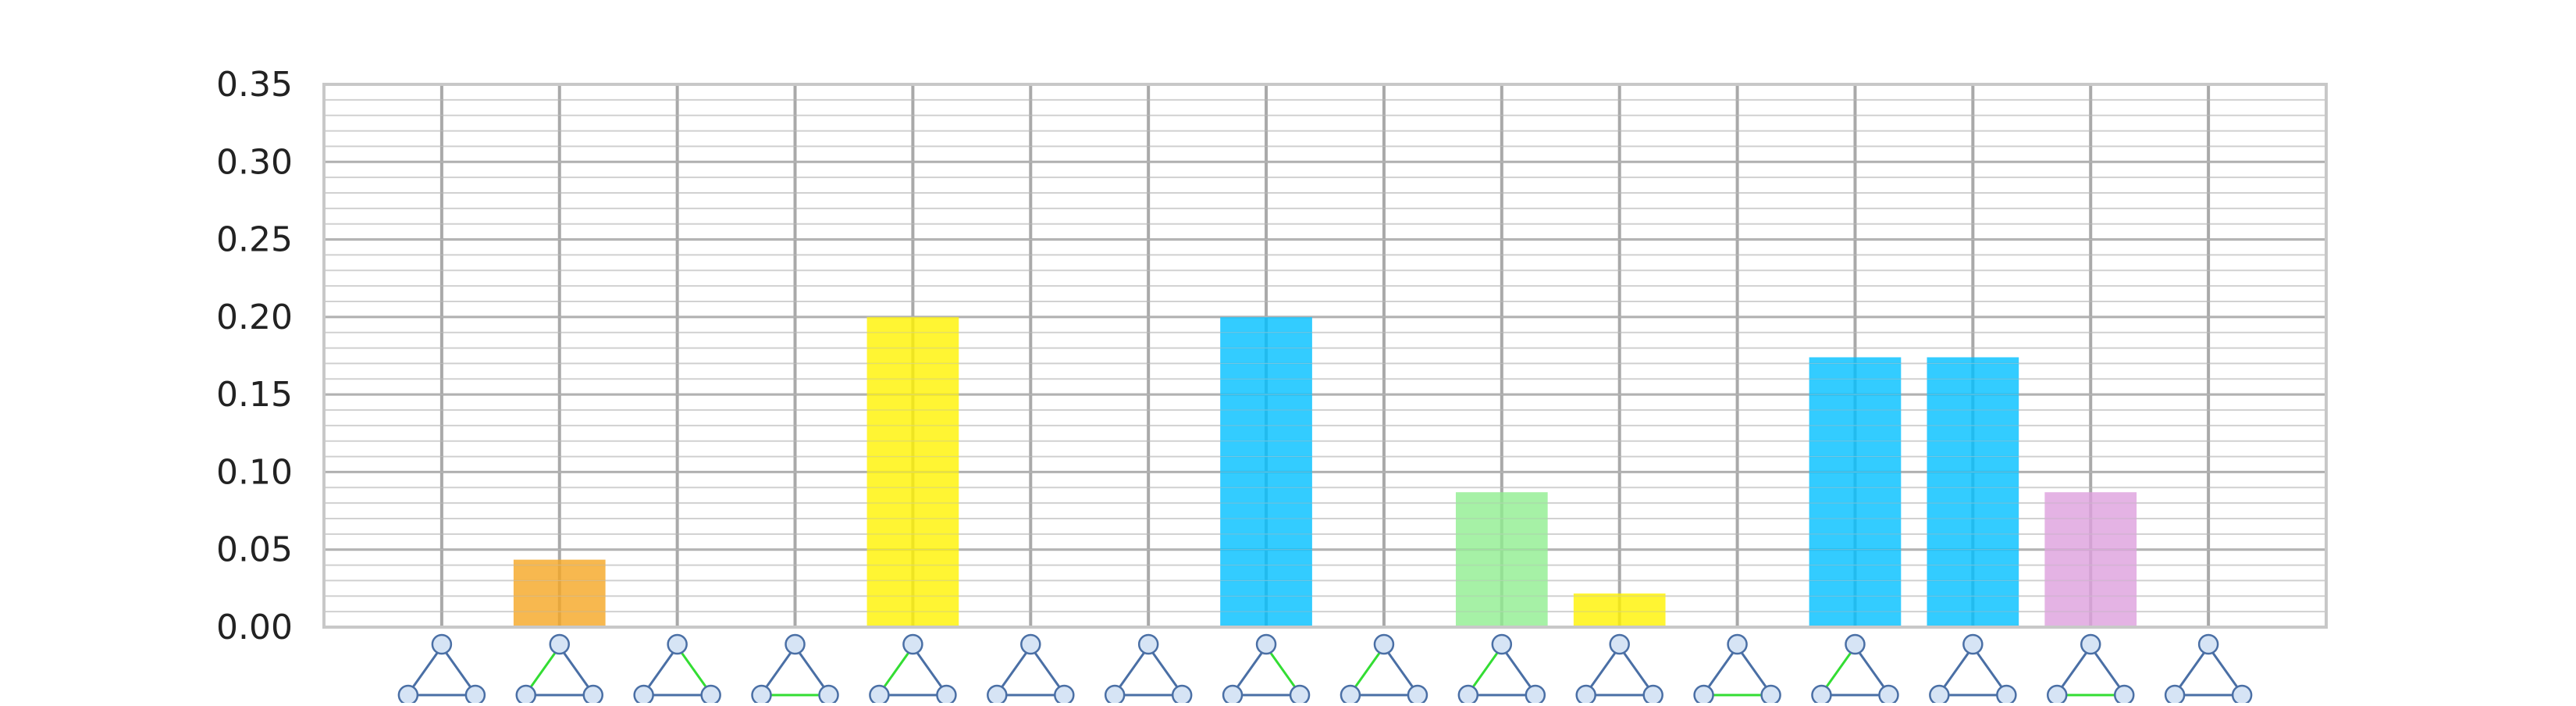  I want to click on y-tick-label: 0.25, so click(255, 240).